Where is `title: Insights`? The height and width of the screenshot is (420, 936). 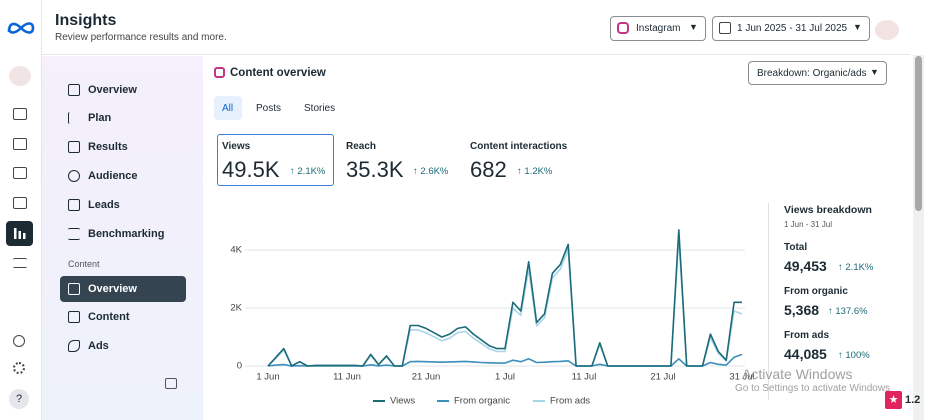
title: Insights is located at coordinates (86, 20).